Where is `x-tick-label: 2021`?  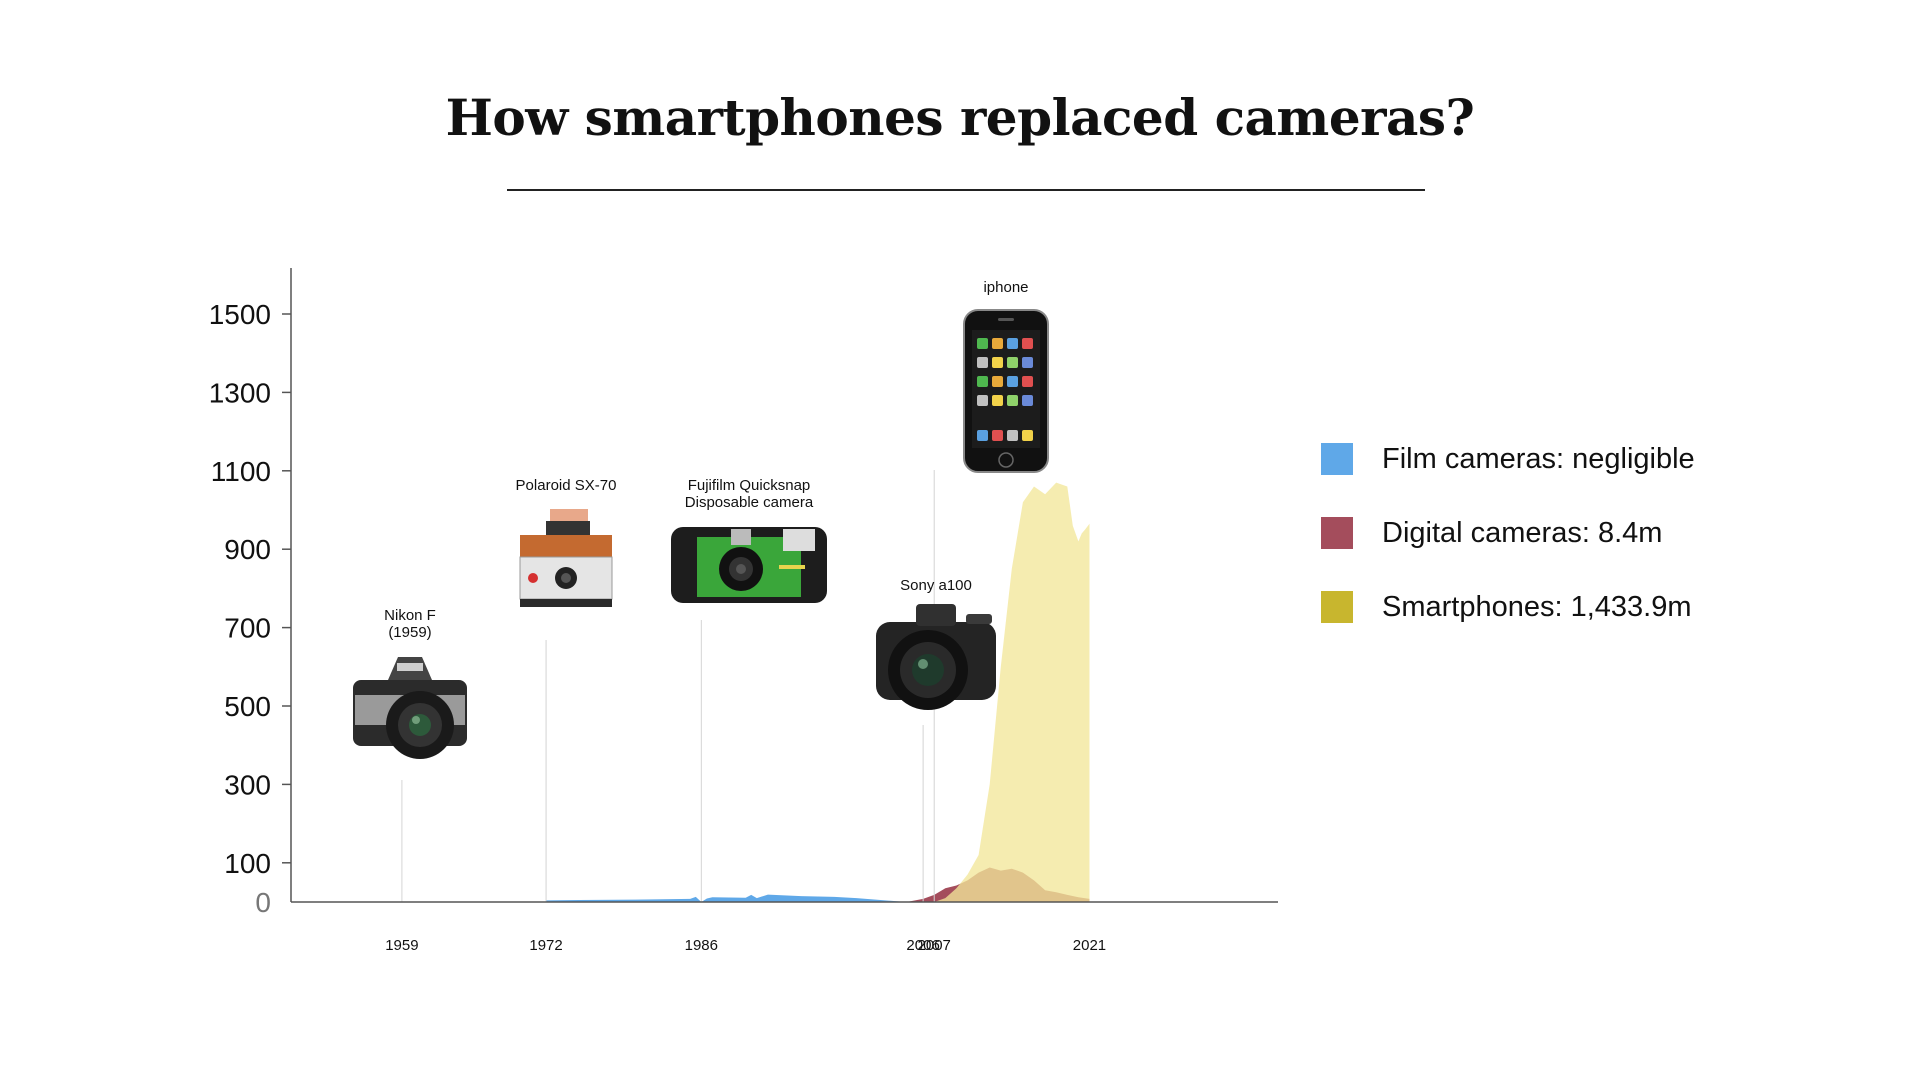 x-tick-label: 2021 is located at coordinates (1089, 945).